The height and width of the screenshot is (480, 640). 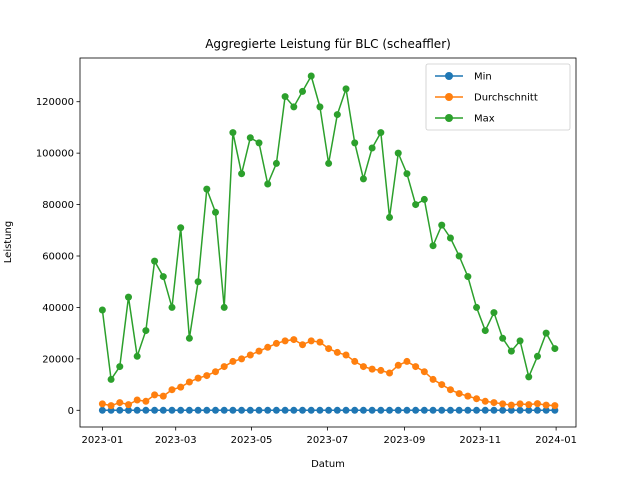 I want to click on x-tick-label: 2023-05, so click(x=252, y=440).